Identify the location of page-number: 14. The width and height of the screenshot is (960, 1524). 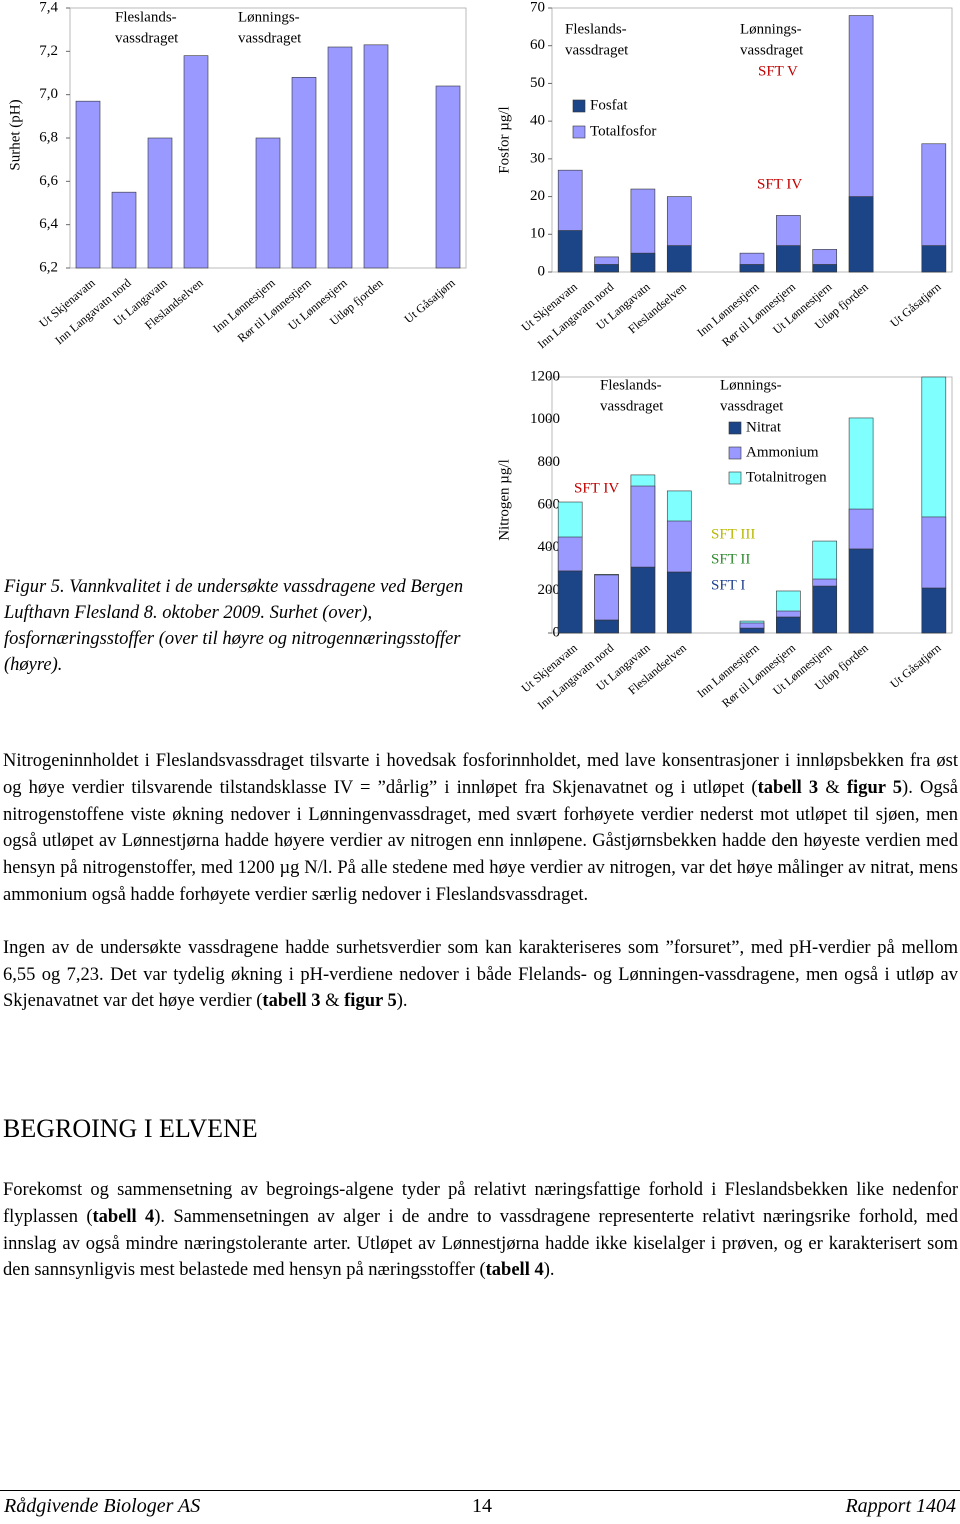
(482, 1506).